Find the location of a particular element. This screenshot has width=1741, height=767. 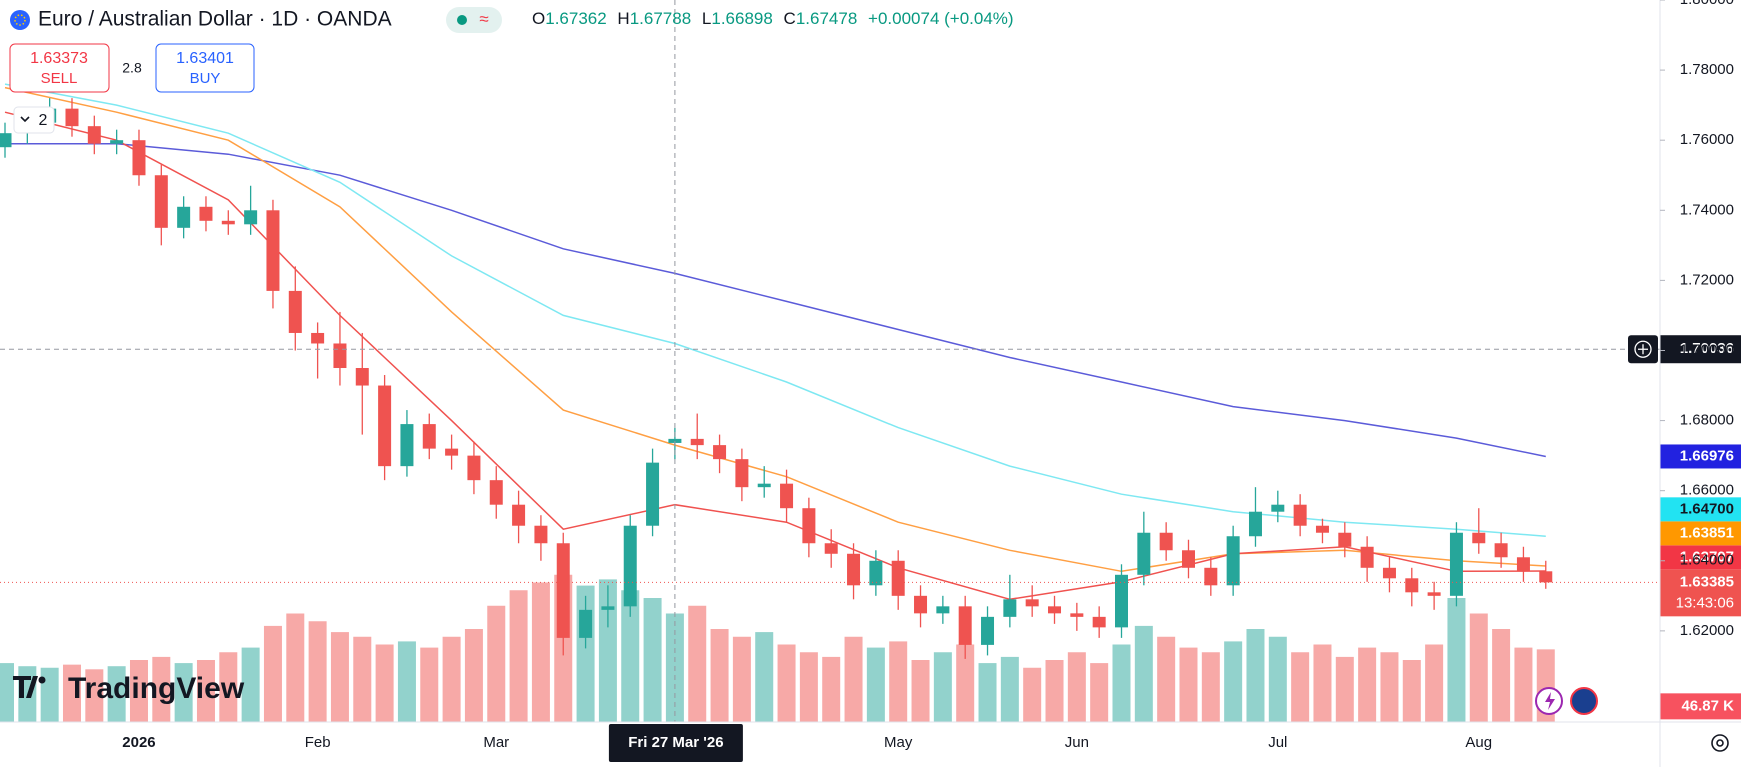

logo-dot is located at coordinates (42, 680).